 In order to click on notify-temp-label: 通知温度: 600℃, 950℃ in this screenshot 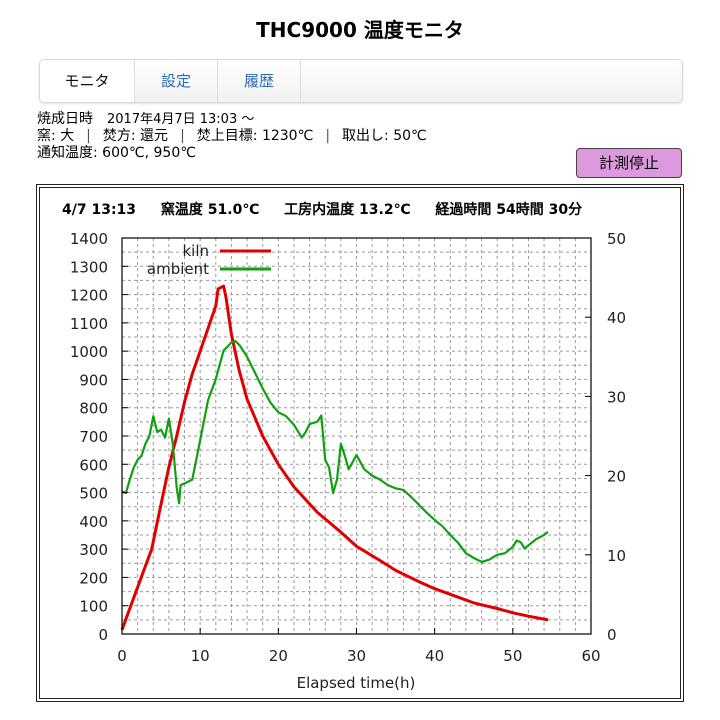, I will do `click(116, 153)`.